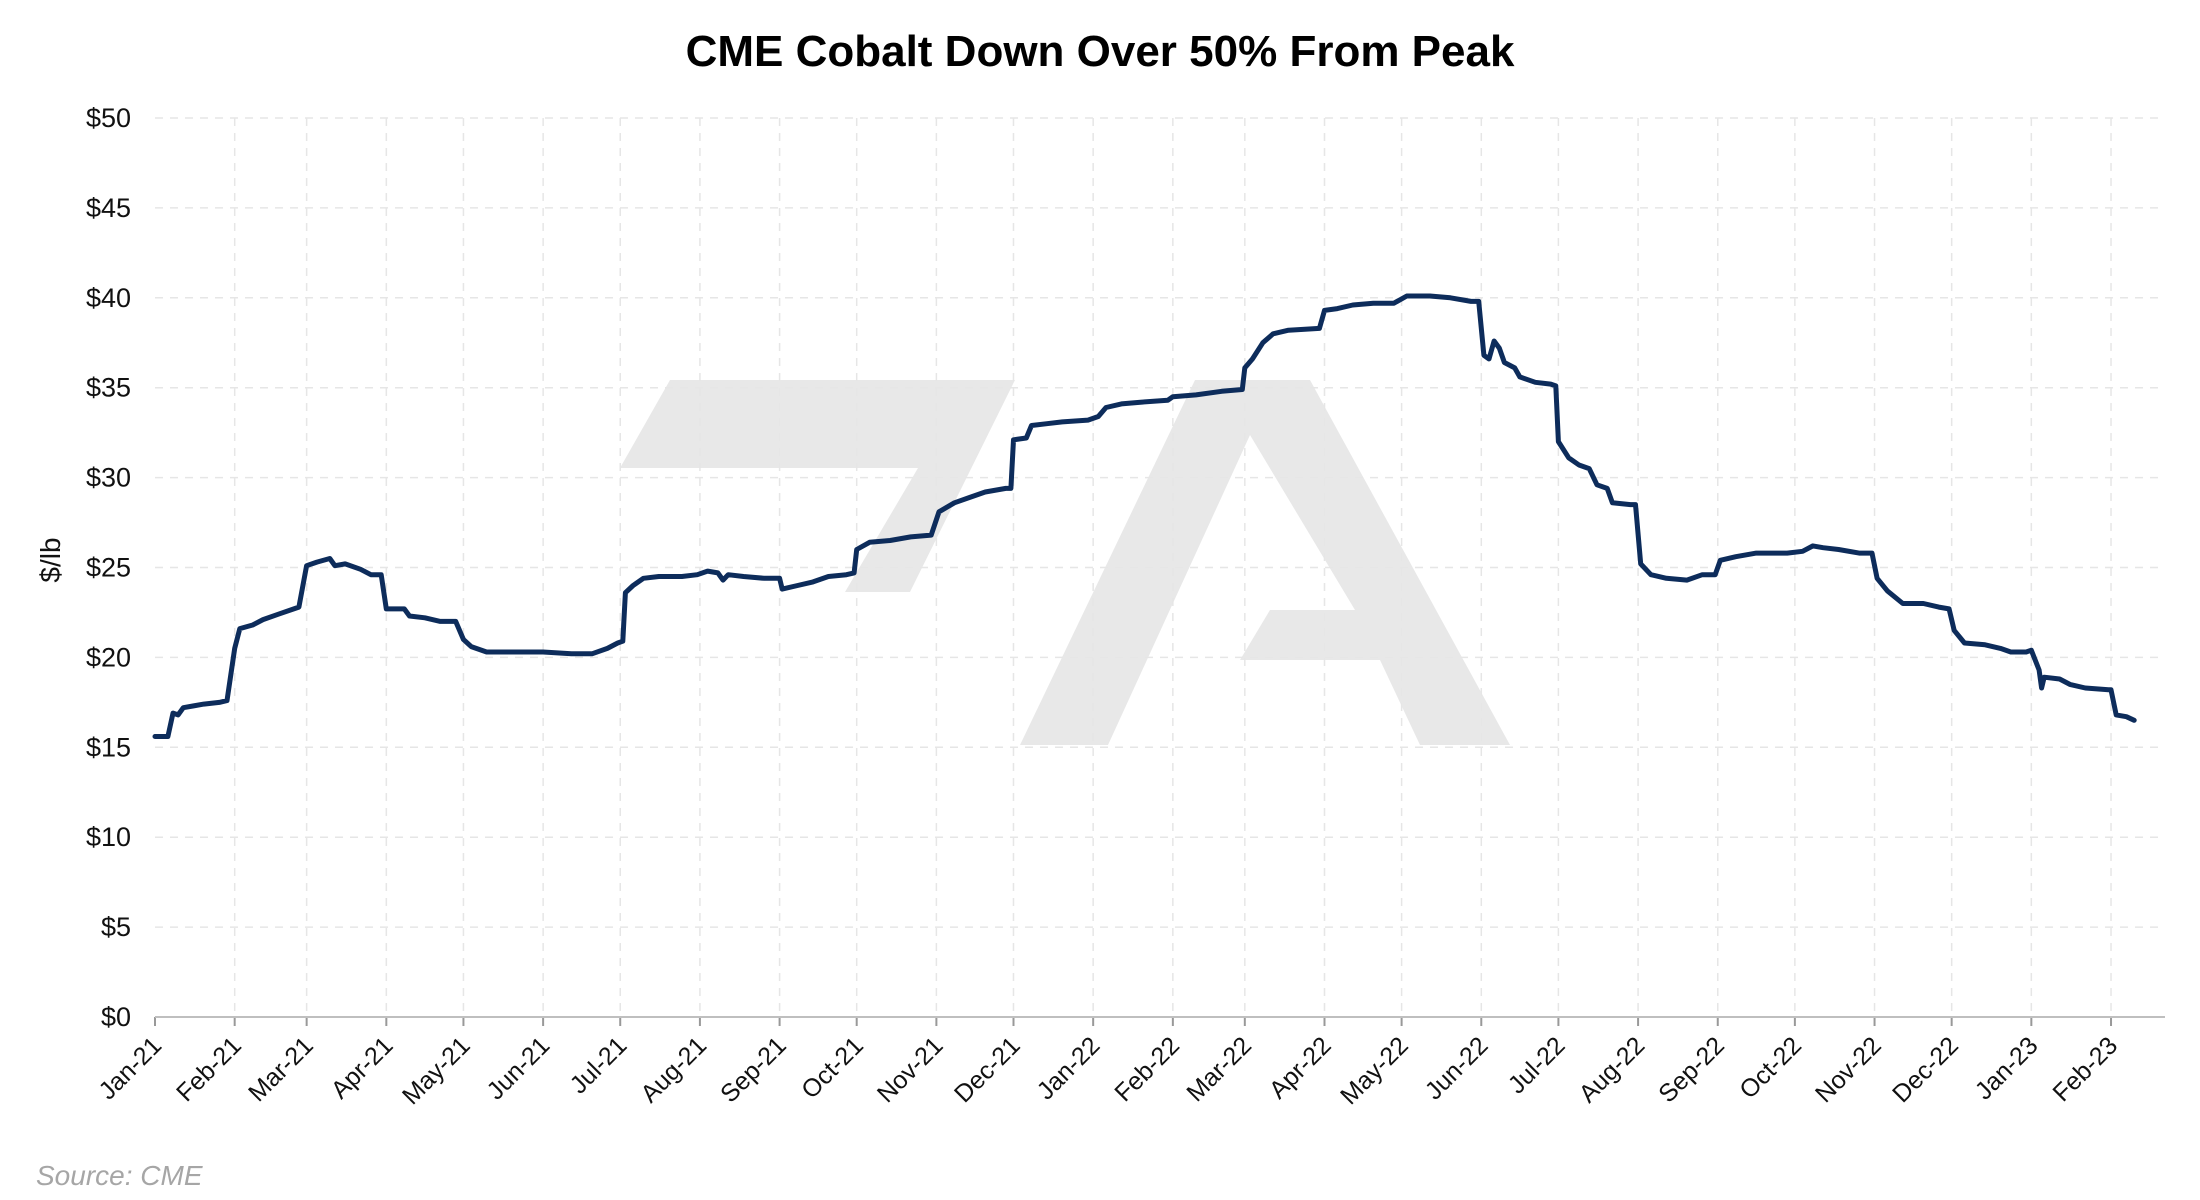  What do you see at coordinates (1147, 1069) in the screenshot?
I see `x-tick-label: Feb-22` at bounding box center [1147, 1069].